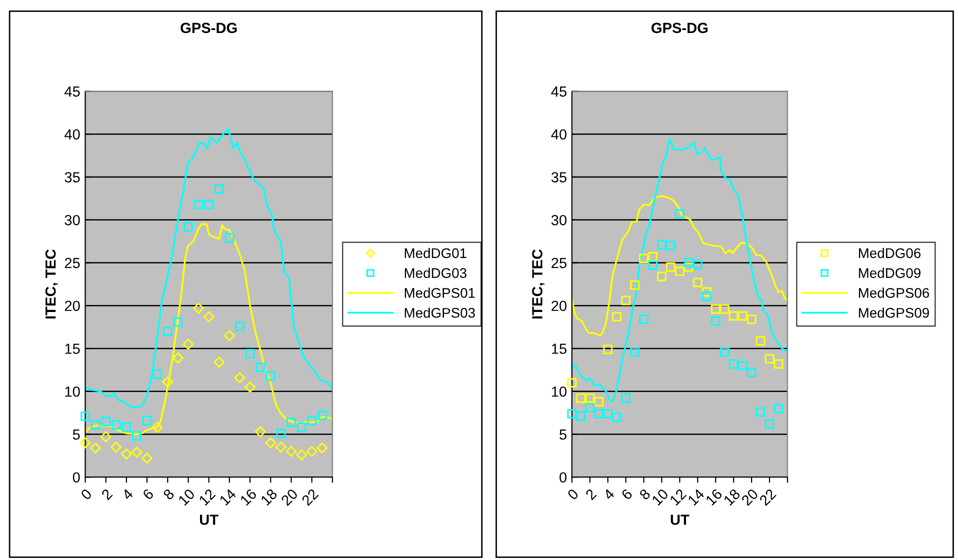 The width and height of the screenshot is (958, 560). What do you see at coordinates (893, 313) in the screenshot?
I see `legend-label: MedGPS09` at bounding box center [893, 313].